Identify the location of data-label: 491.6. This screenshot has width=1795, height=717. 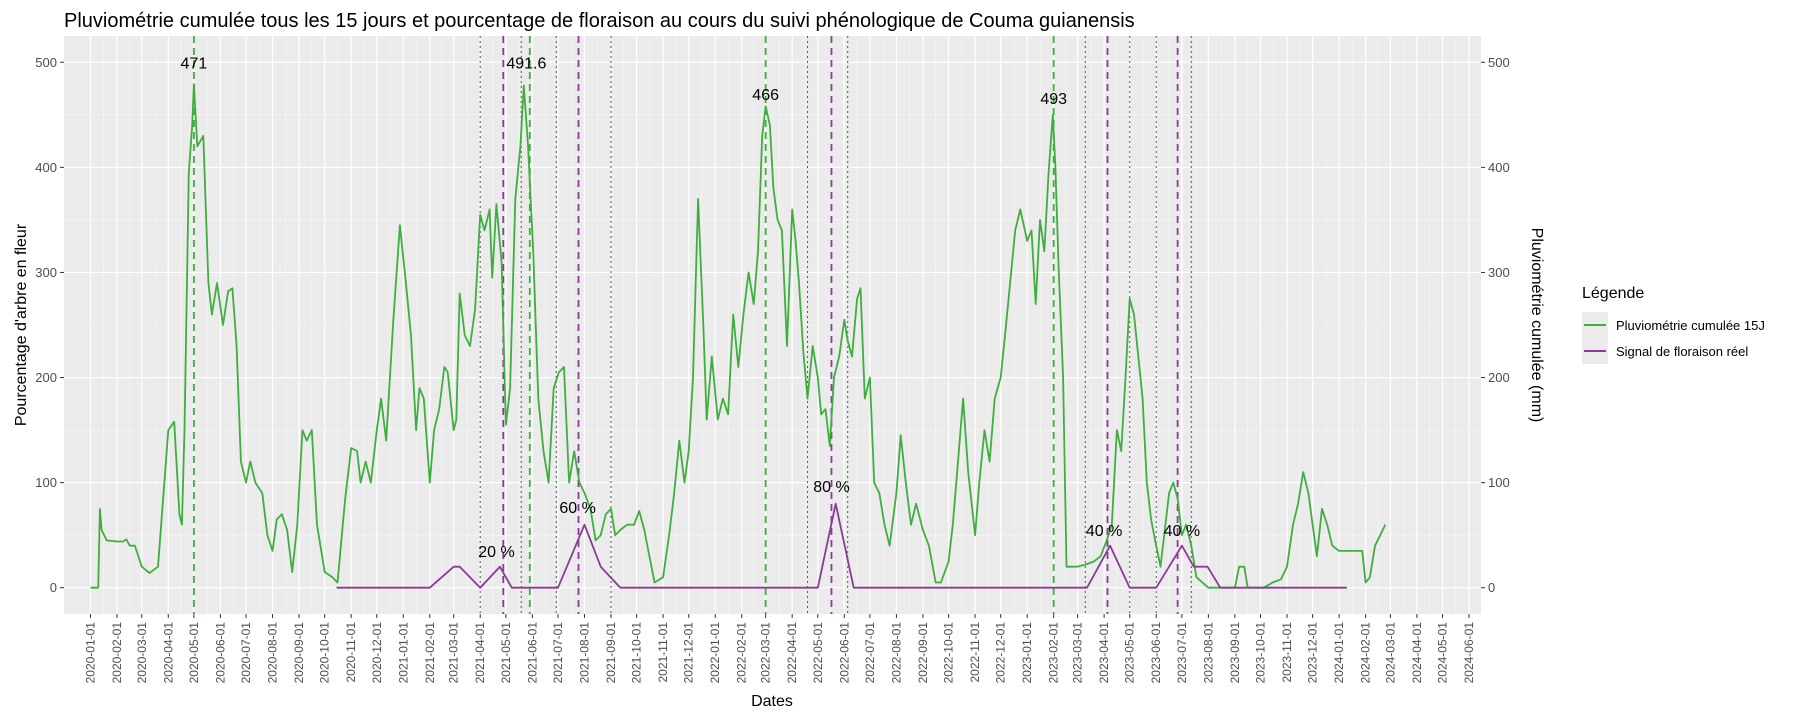
(526, 63).